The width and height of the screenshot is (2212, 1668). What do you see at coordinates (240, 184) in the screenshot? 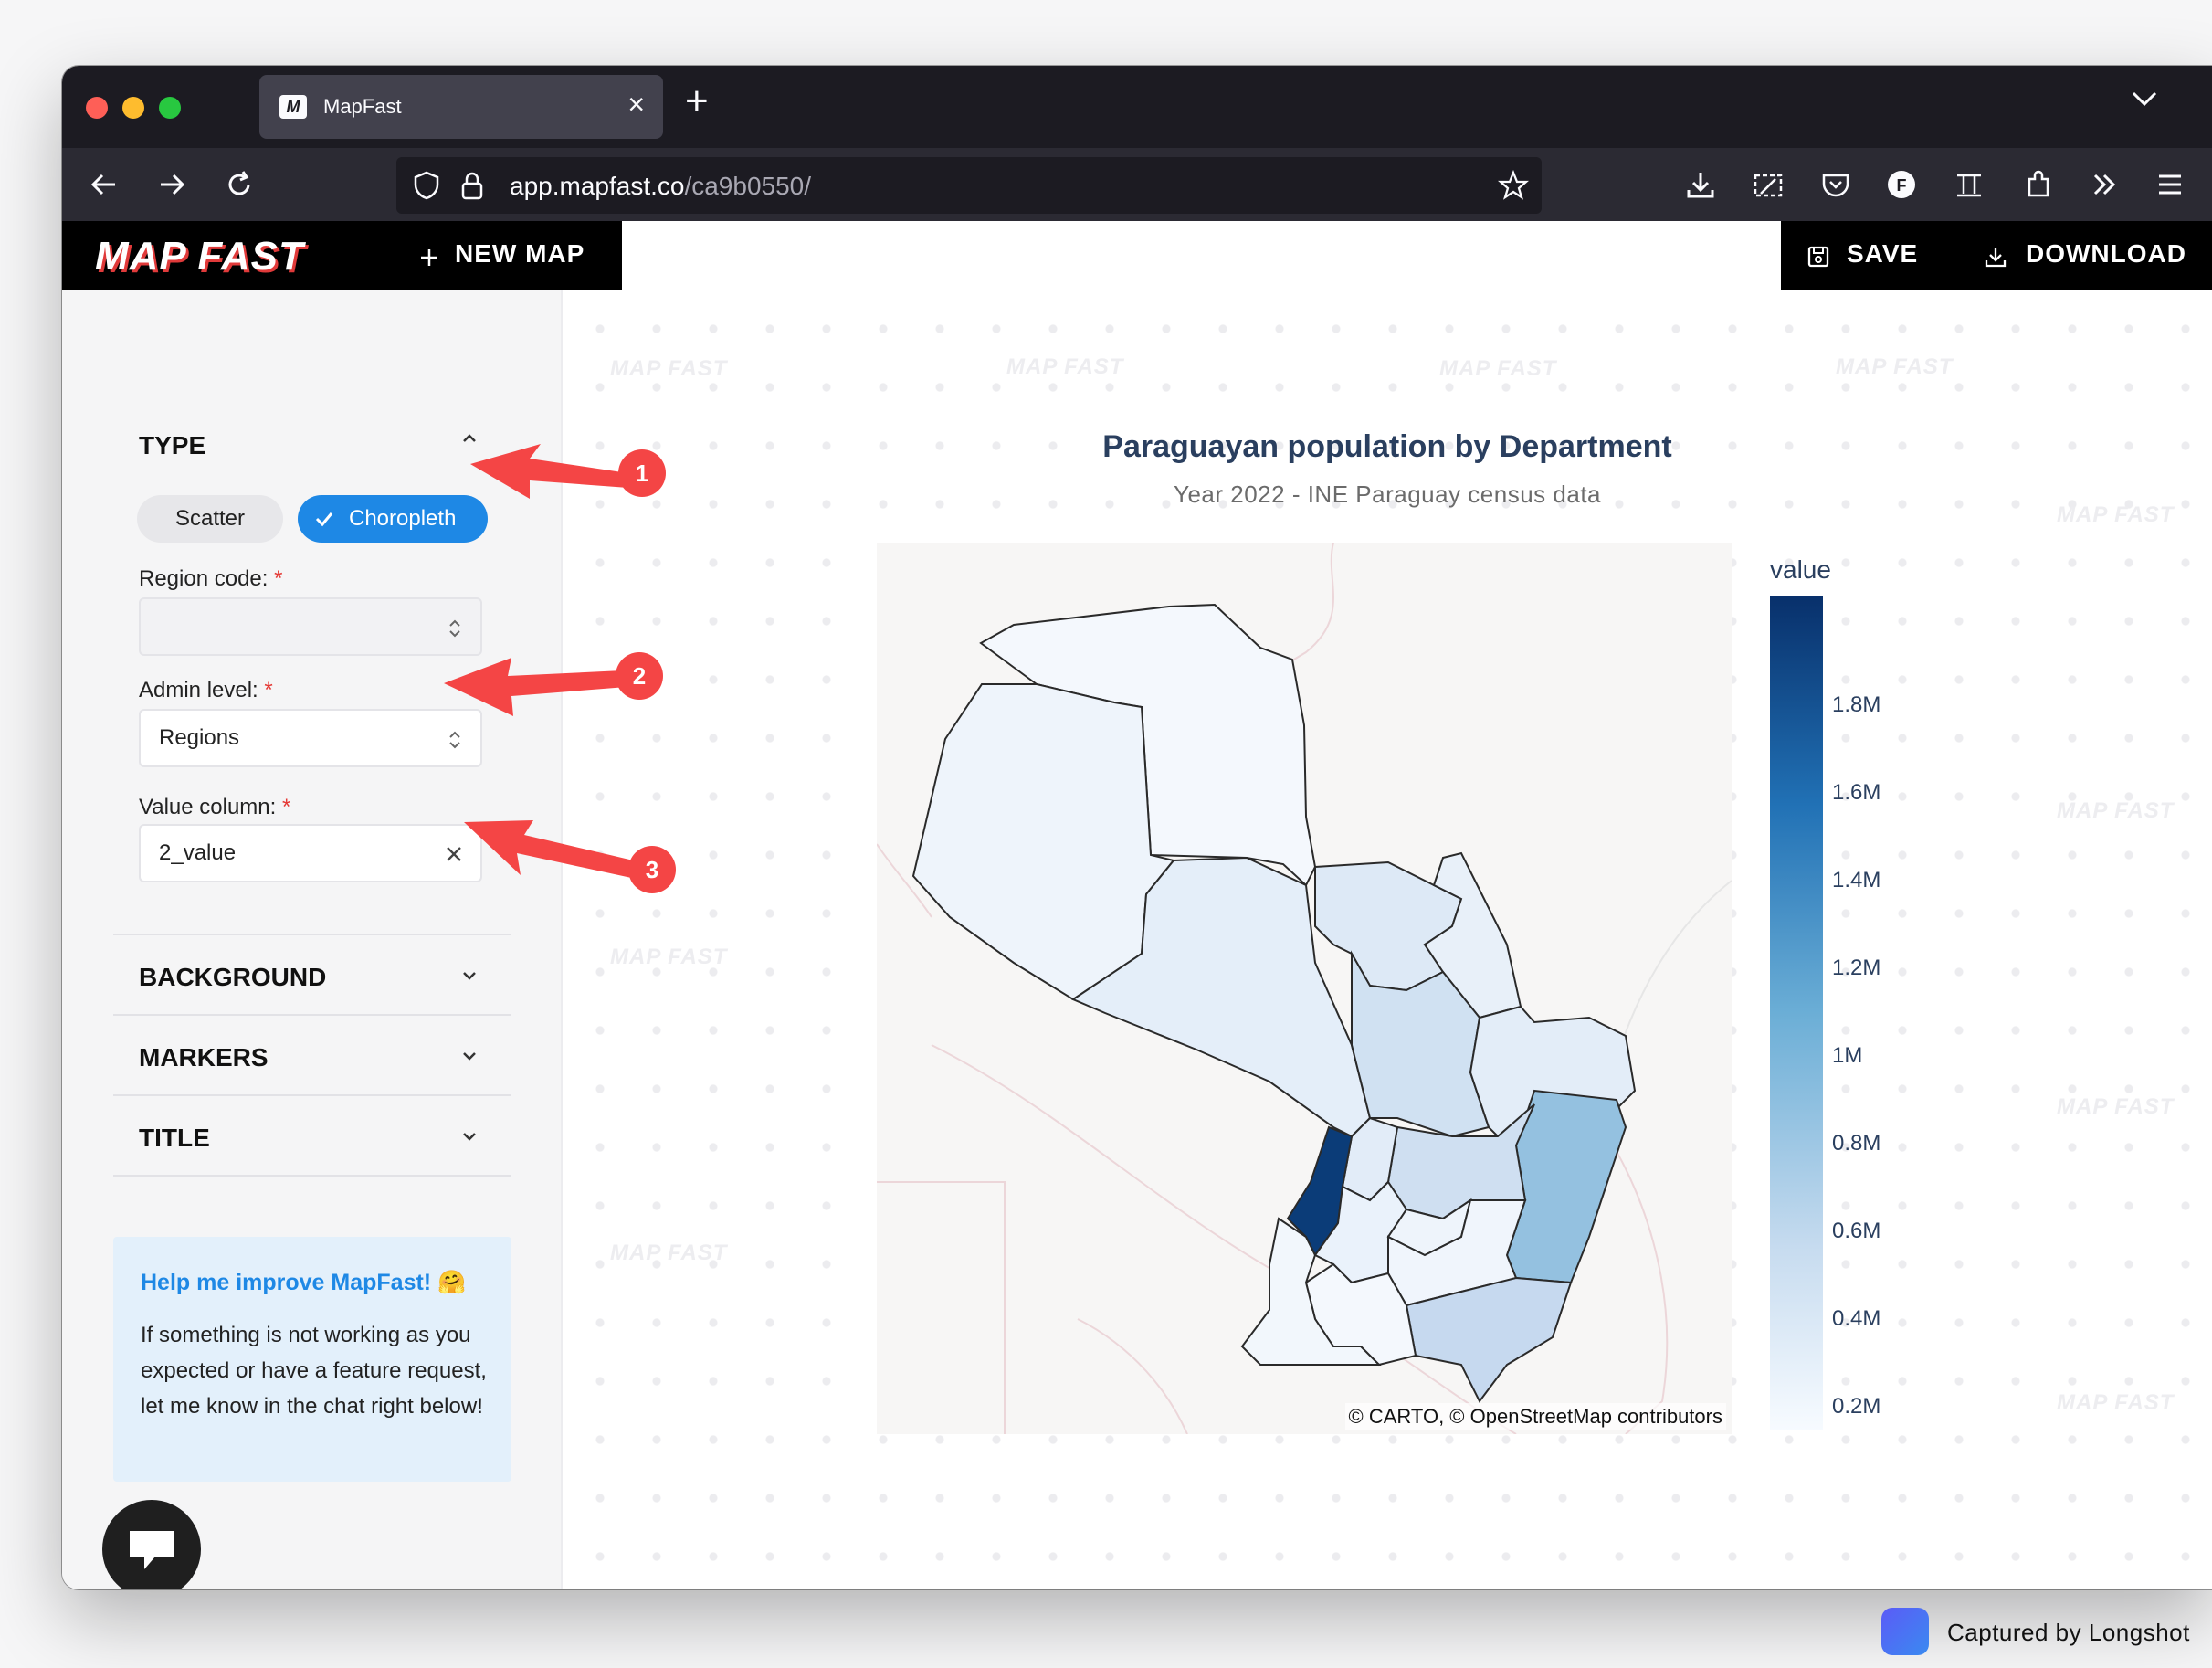
I see `reload-icon` at bounding box center [240, 184].